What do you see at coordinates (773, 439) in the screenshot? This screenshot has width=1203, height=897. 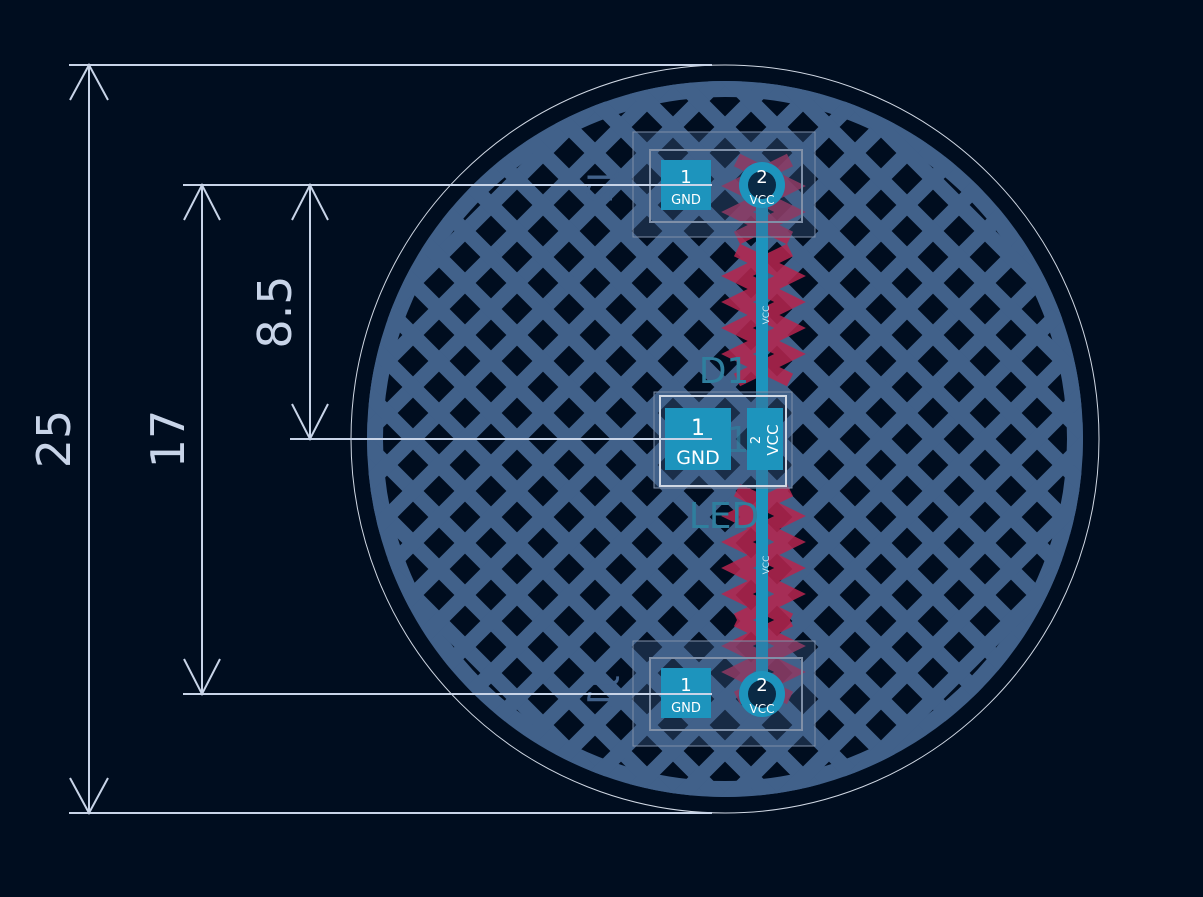 I see `led-d1-pad-2-net: VCC` at bounding box center [773, 439].